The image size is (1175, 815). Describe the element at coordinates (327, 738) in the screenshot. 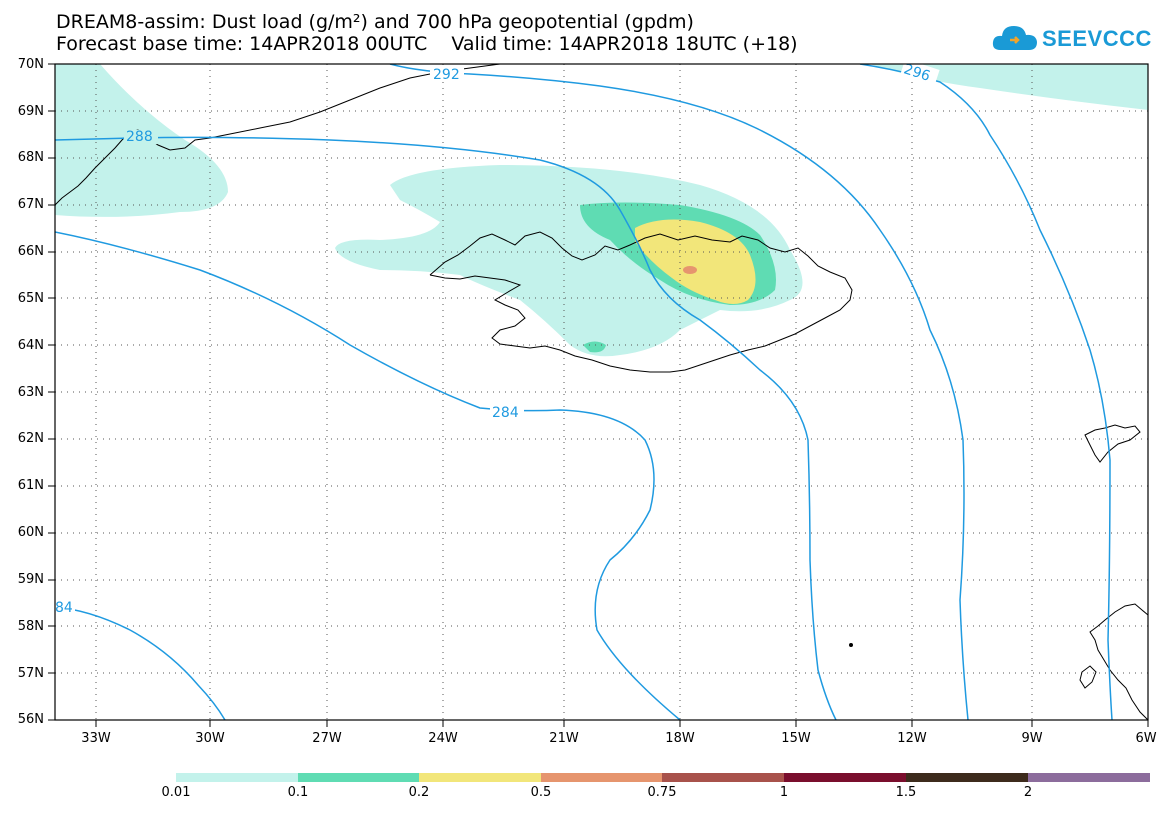

I see `lon-label: 27W` at that location.